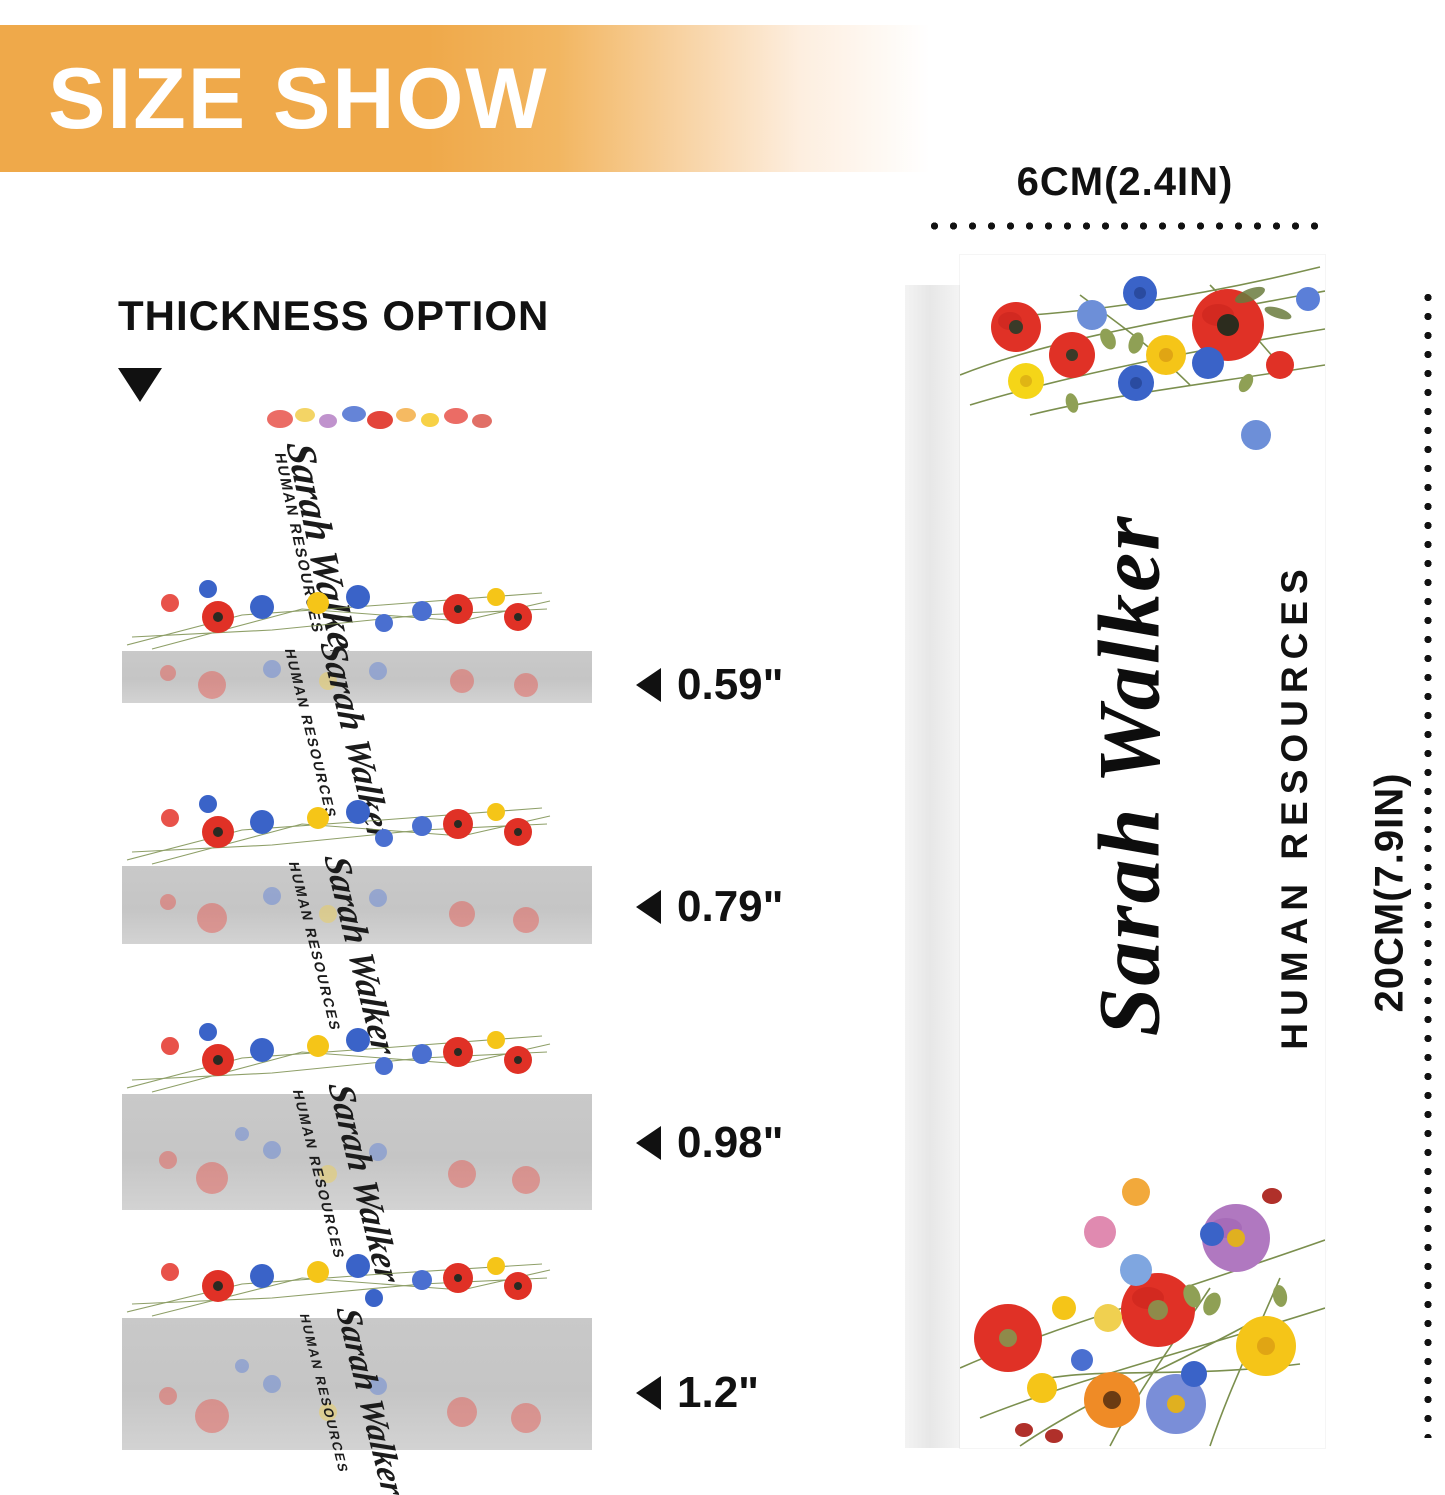 The width and height of the screenshot is (1445, 1495). I want to click on plaque-side-edge, so click(936, 866).